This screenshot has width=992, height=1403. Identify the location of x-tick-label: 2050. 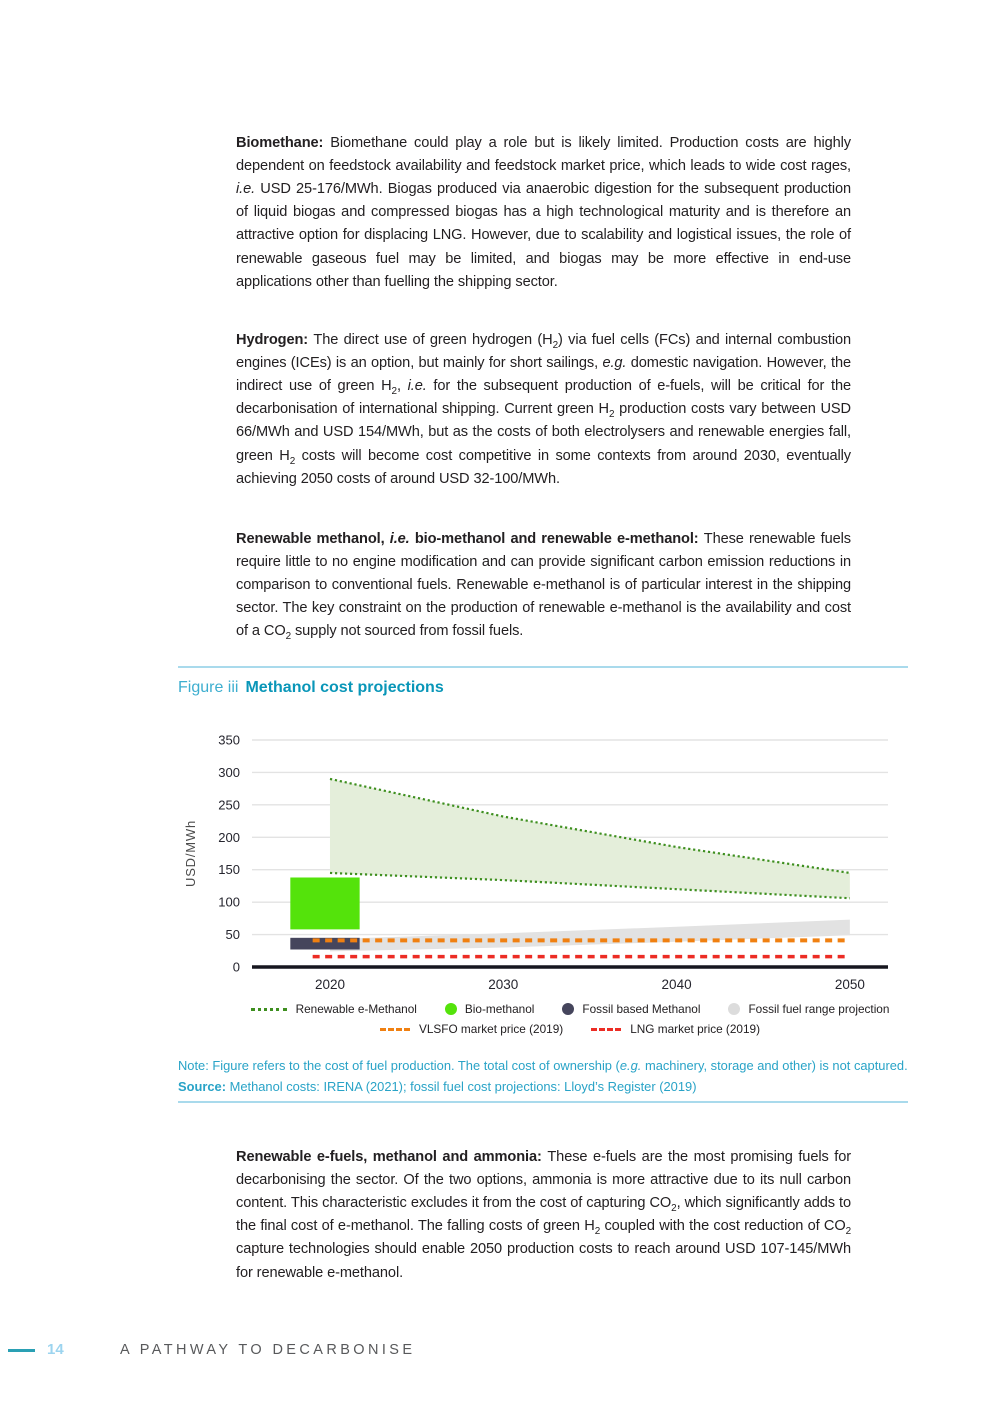
(850, 984).